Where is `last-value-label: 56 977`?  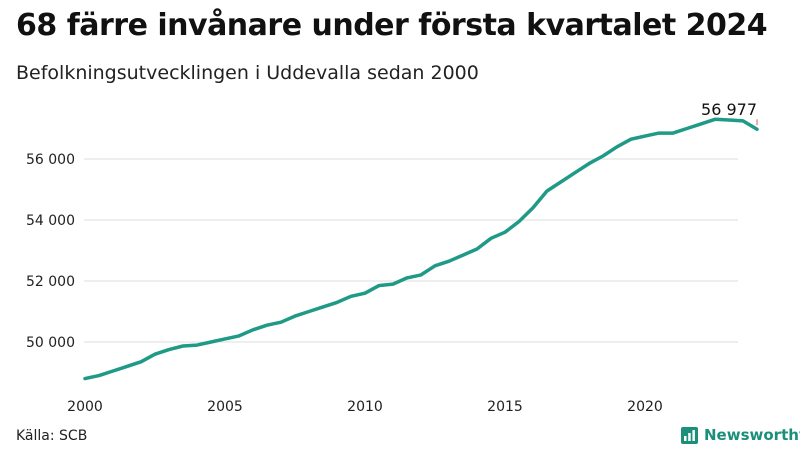 last-value-label: 56 977 is located at coordinates (729, 109).